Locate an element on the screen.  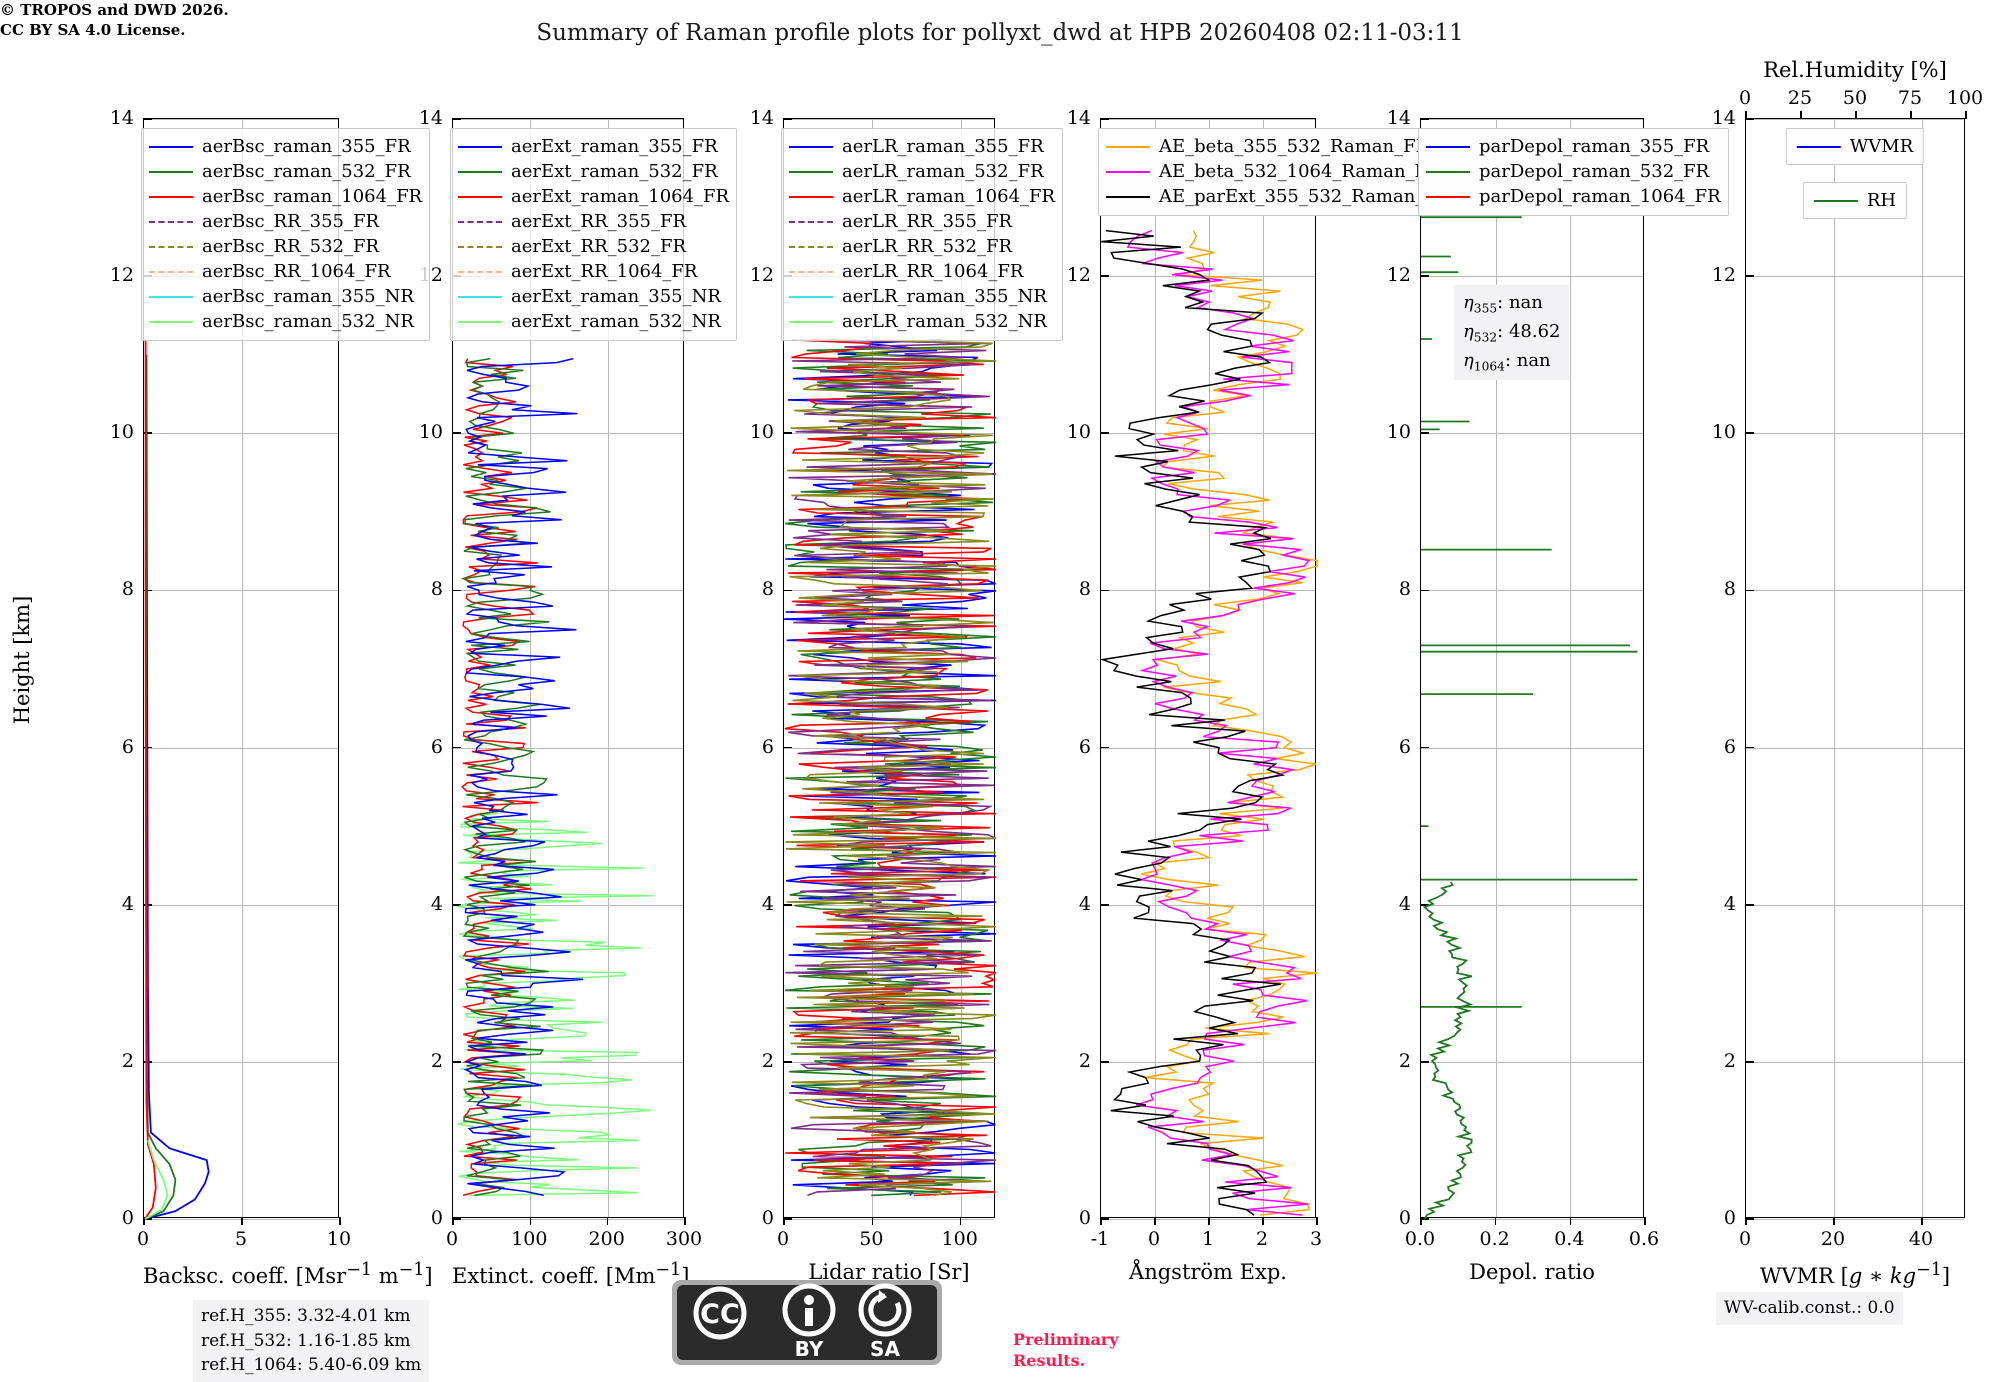
legend-item-aerlr_raman_1064_fr: aerLR_raman_1064_FR is located at coordinates (922, 196).